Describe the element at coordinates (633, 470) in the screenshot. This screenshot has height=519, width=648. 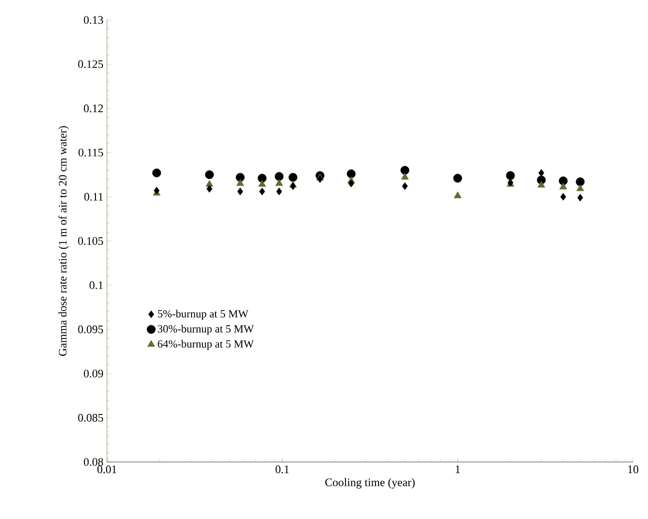
I see `x-tick-label: 10` at that location.